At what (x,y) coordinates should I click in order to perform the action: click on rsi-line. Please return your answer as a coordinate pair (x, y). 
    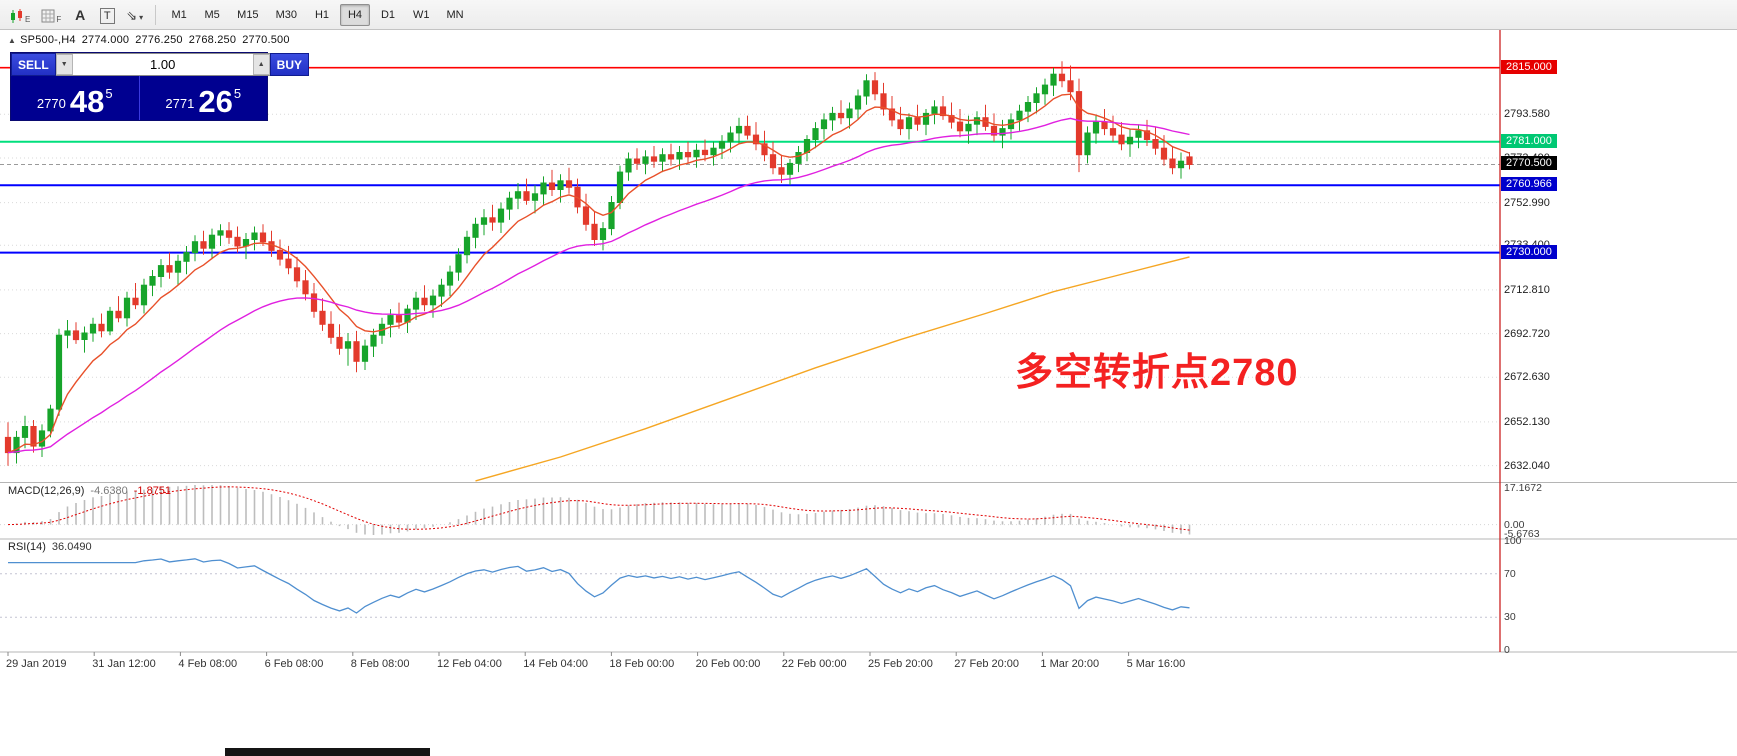
    Looking at the image, I should click on (599, 586).